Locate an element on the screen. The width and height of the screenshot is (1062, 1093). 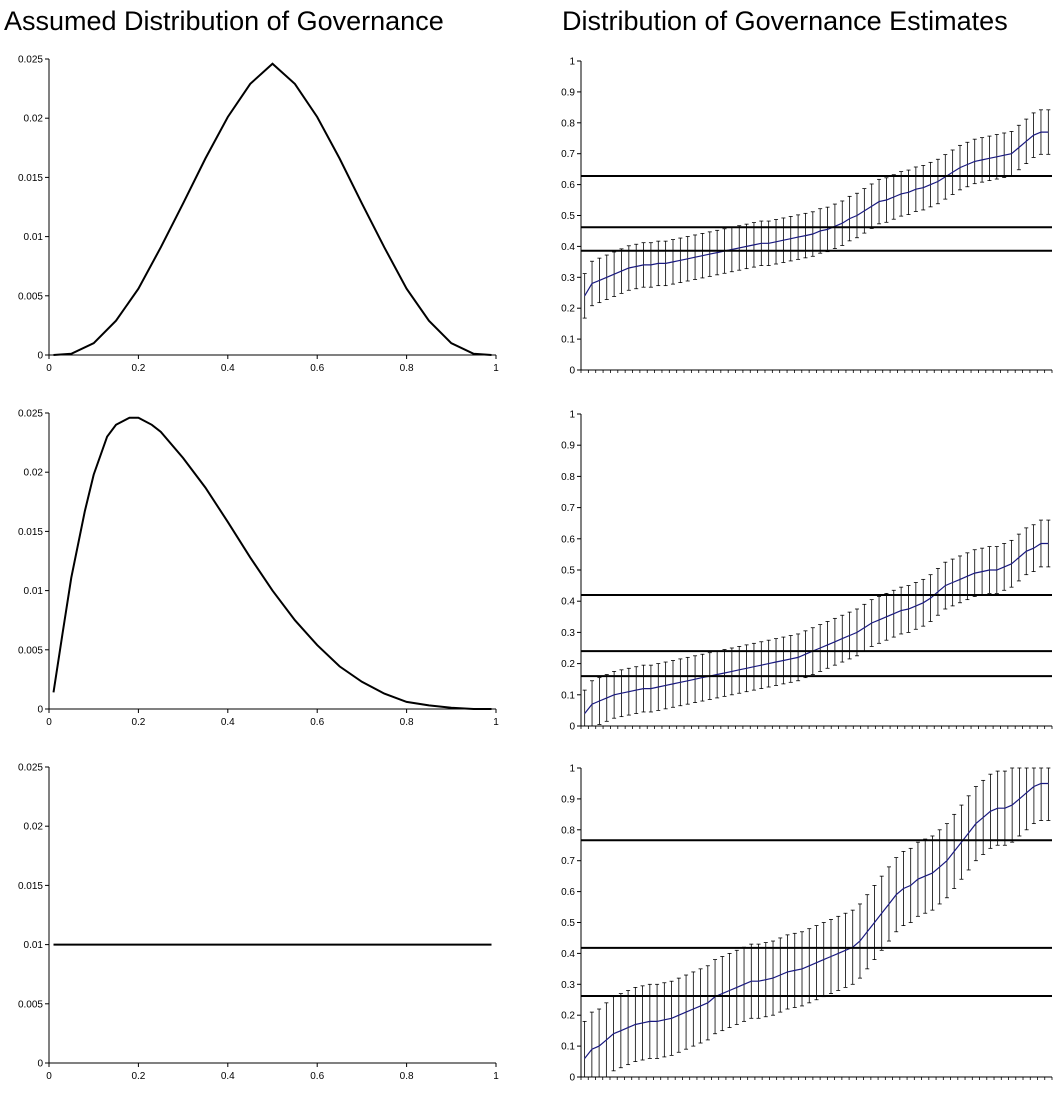
chart-assumed-1: 0 0.005 0.01 0.015 0.02 0.025 0 0.2 0.4 0.6 0.8 1 is located at coordinates (258, 215).